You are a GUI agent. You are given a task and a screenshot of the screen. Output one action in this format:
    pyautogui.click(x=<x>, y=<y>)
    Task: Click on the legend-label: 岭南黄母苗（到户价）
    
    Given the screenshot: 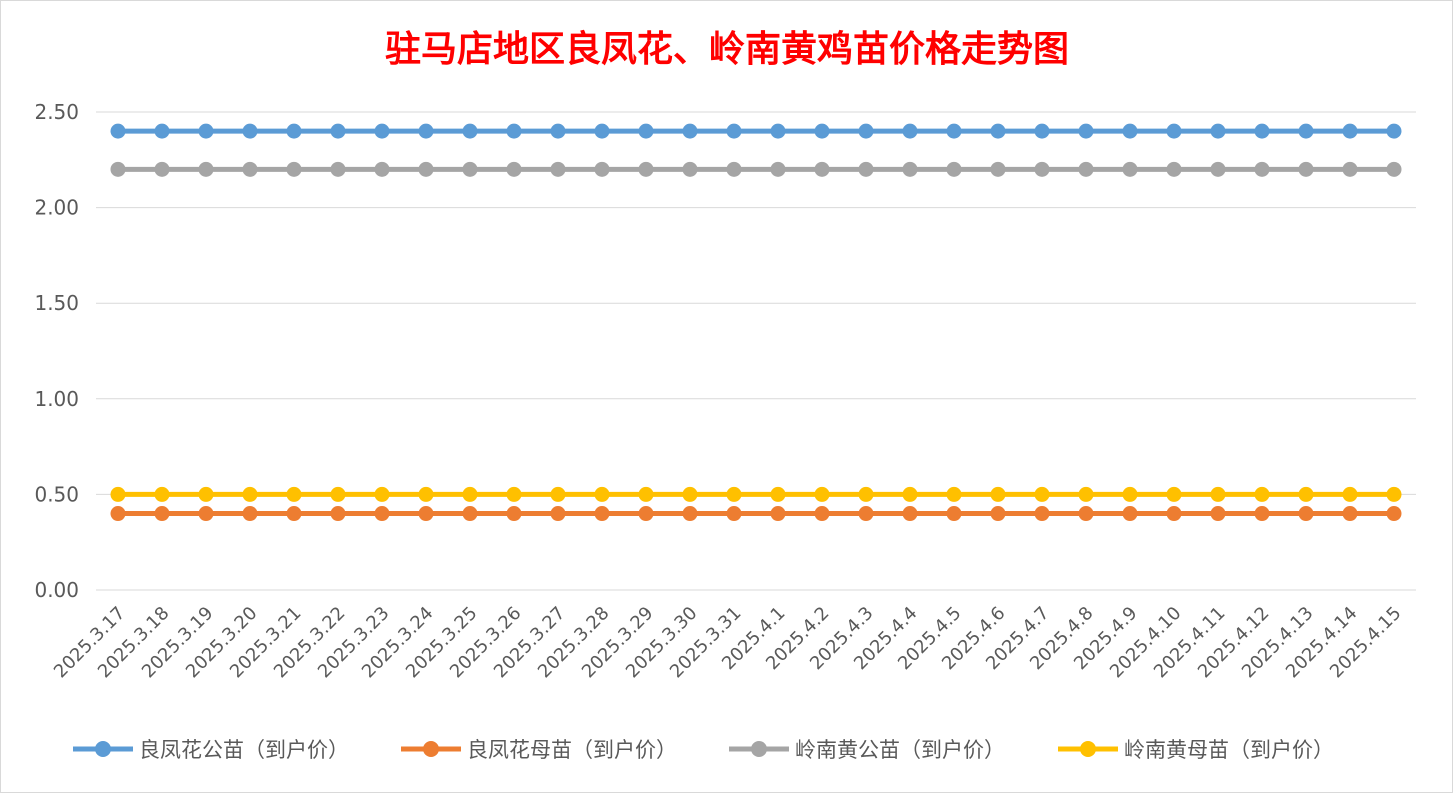 What is the action you would take?
    pyautogui.click(x=1229, y=750)
    